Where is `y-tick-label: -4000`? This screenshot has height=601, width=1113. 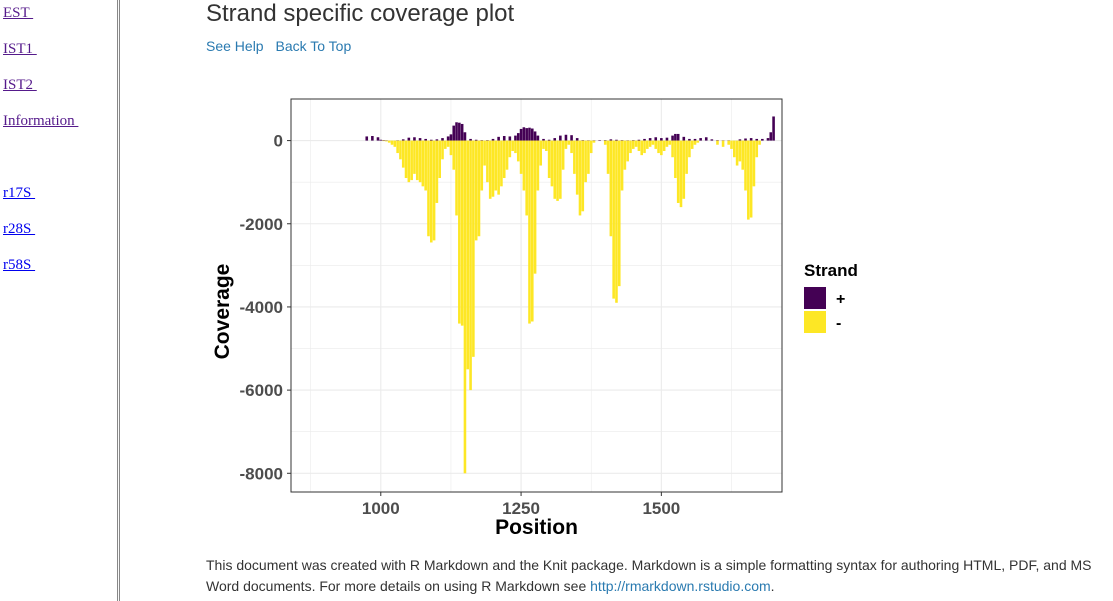
y-tick-label: -4000 is located at coordinates (261, 307).